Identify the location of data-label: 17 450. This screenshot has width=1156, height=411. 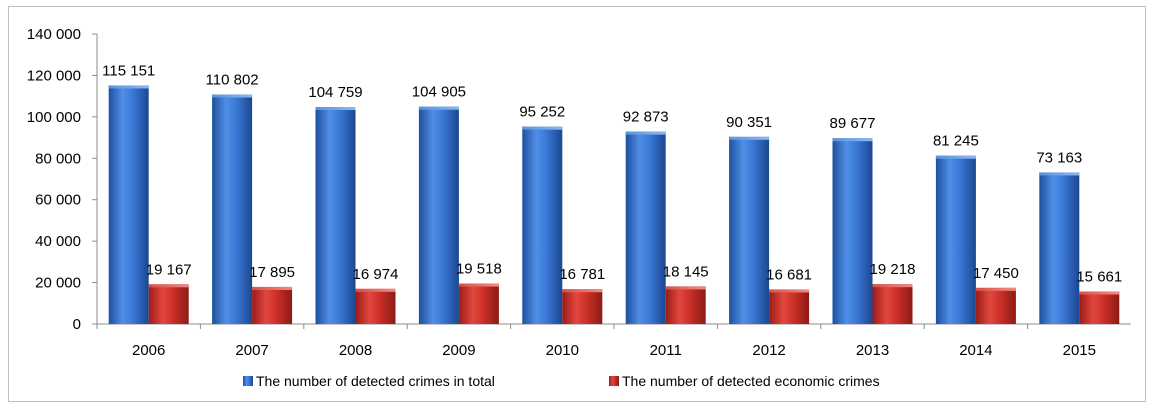
(996, 273).